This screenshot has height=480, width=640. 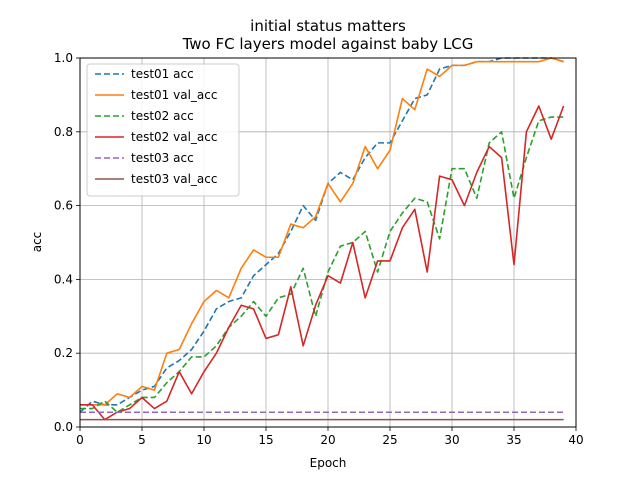 I want to click on chart-subtitle: Two FC layers model against baby LCG, so click(x=328, y=44).